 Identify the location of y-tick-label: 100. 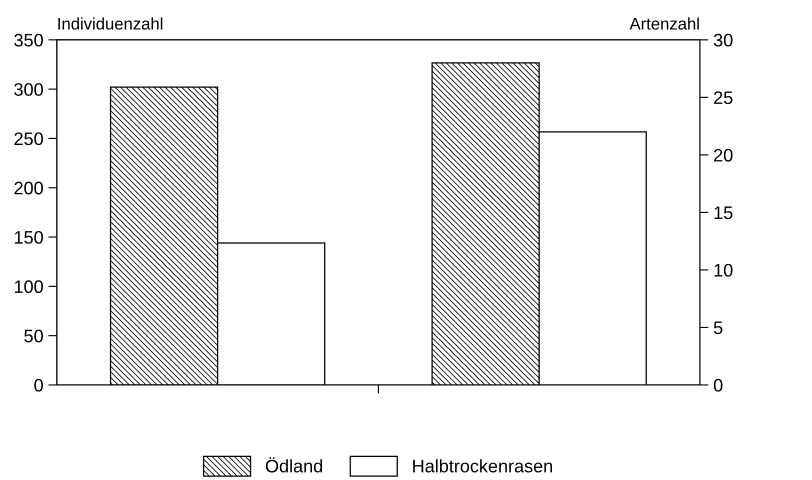
(28, 287).